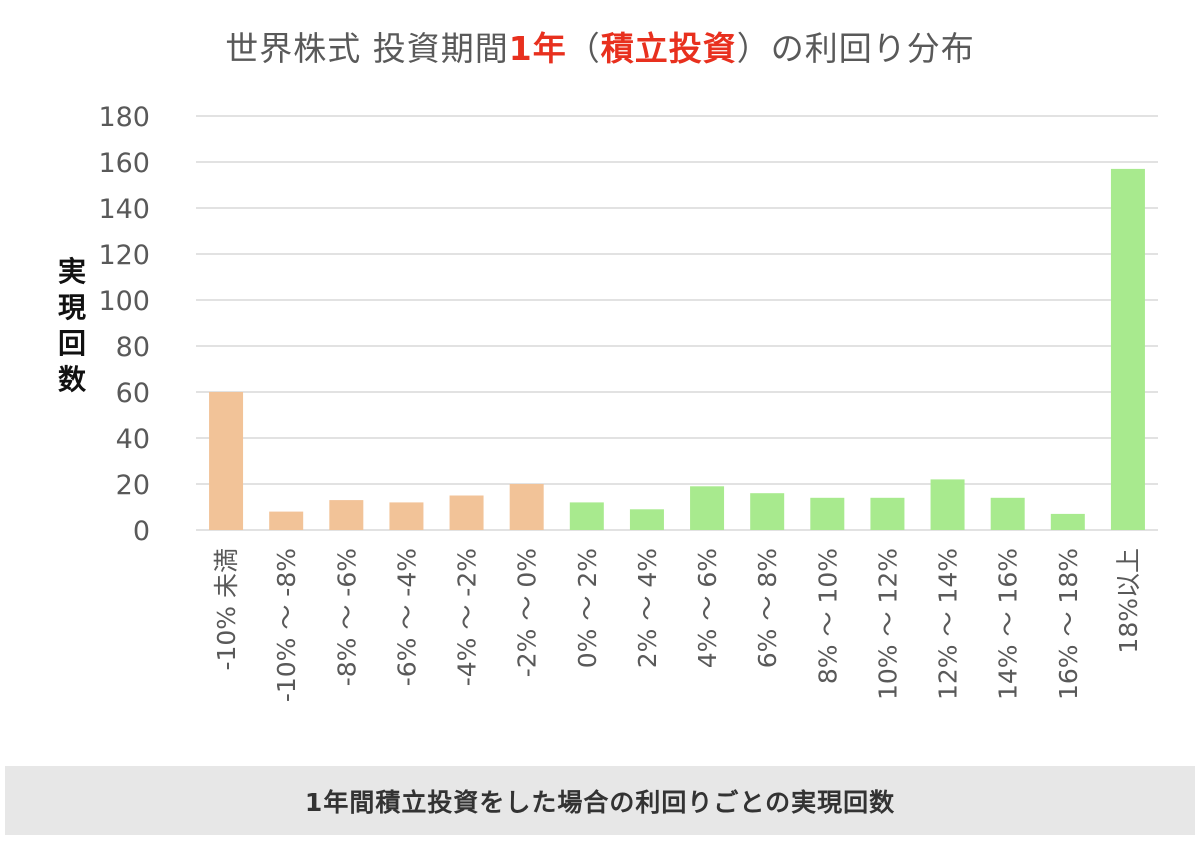 The width and height of the screenshot is (1200, 845). I want to click on title-part-suffix: の利回り分布, so click(872, 48).